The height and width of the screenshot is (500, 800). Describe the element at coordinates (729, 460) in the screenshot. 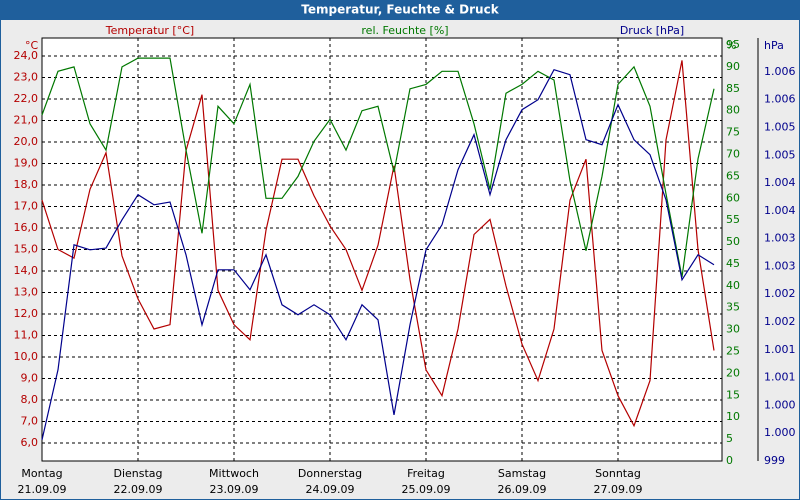

I see `y2-tick-label: 0` at that location.